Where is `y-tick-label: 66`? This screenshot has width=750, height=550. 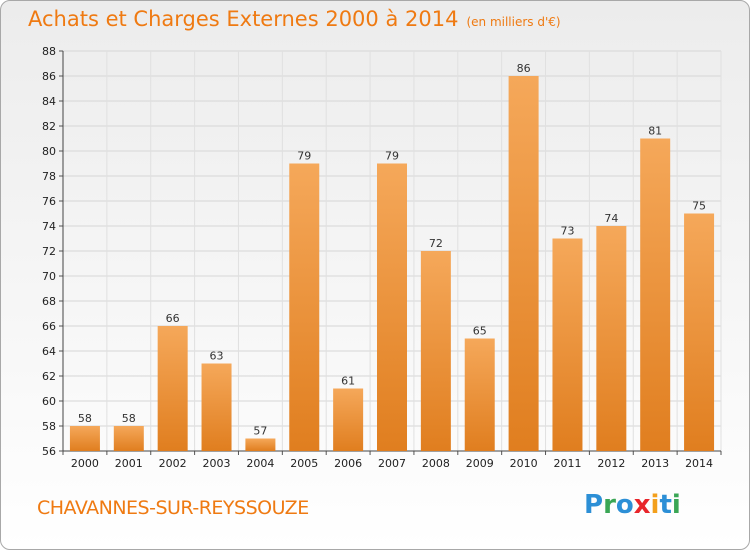 y-tick-label: 66 is located at coordinates (49, 326).